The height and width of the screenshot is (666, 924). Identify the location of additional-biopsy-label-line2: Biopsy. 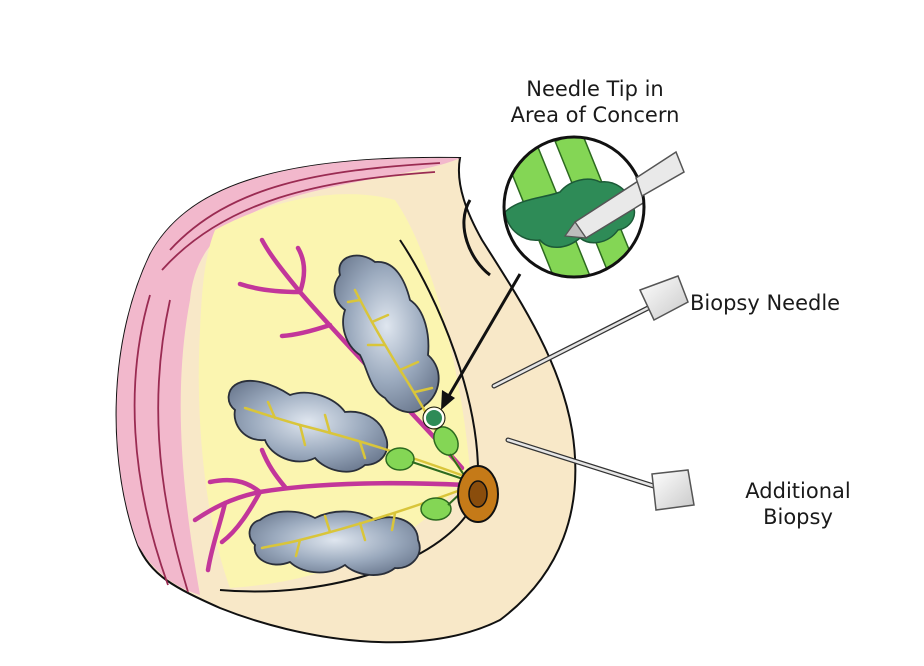
(798, 517).